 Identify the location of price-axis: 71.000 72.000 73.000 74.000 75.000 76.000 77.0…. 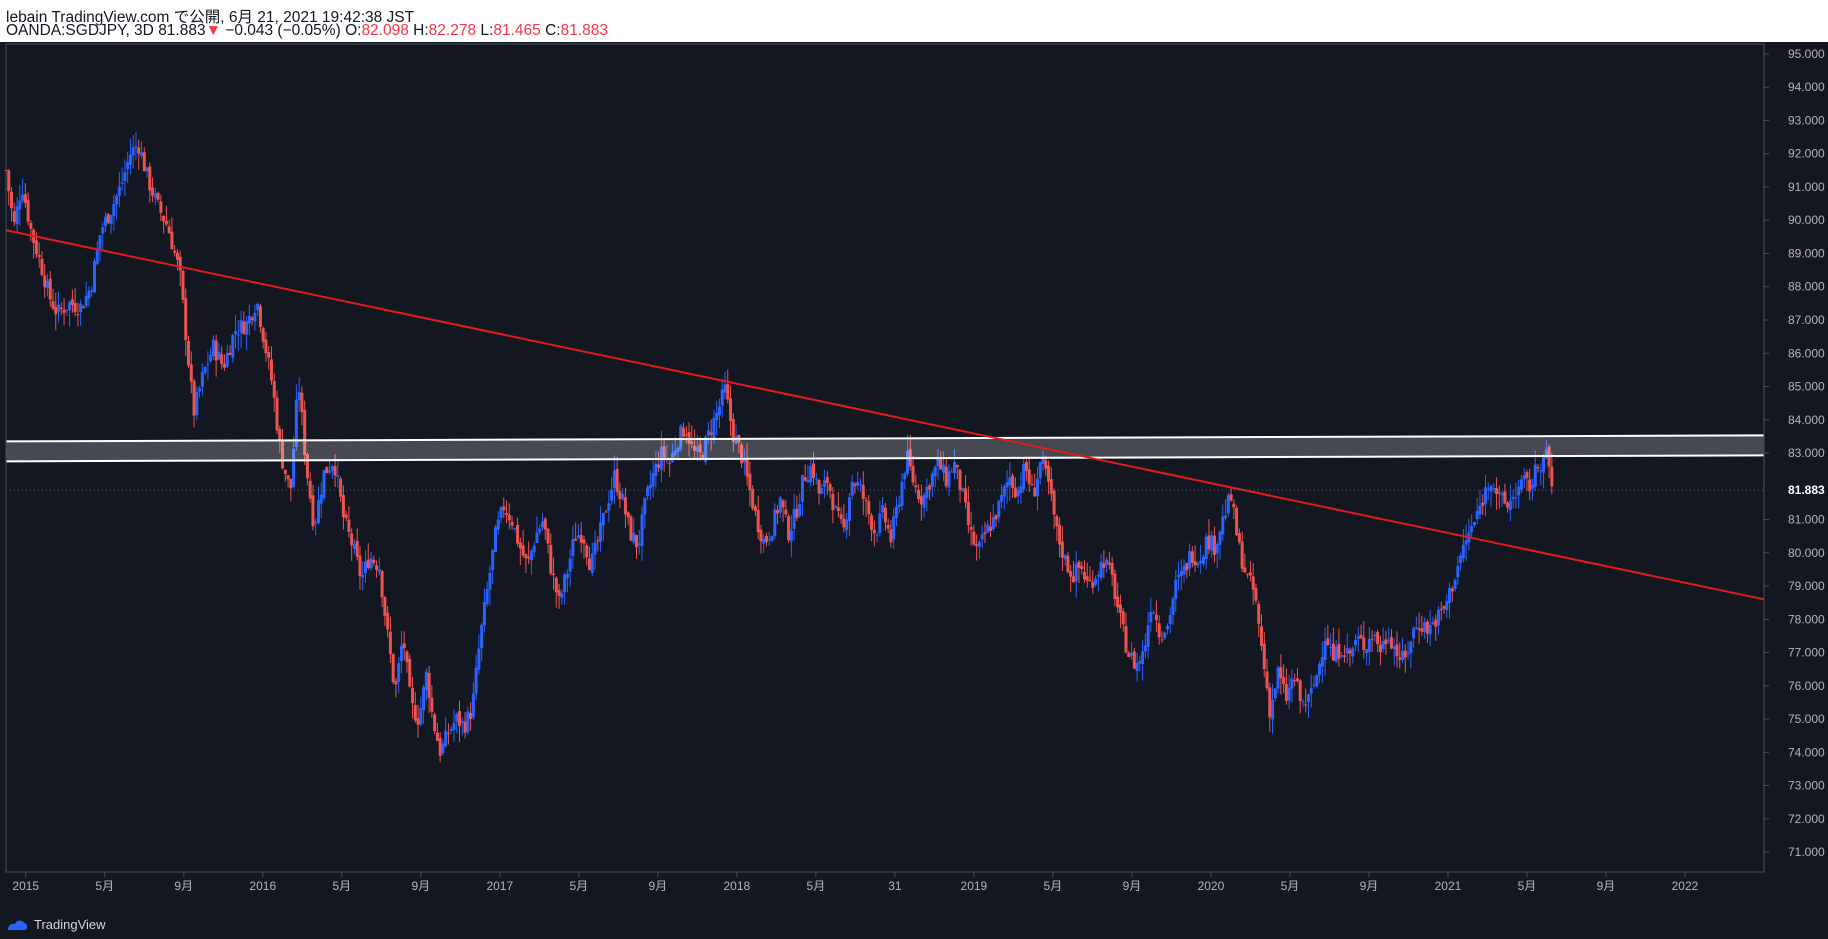
(1794, 453).